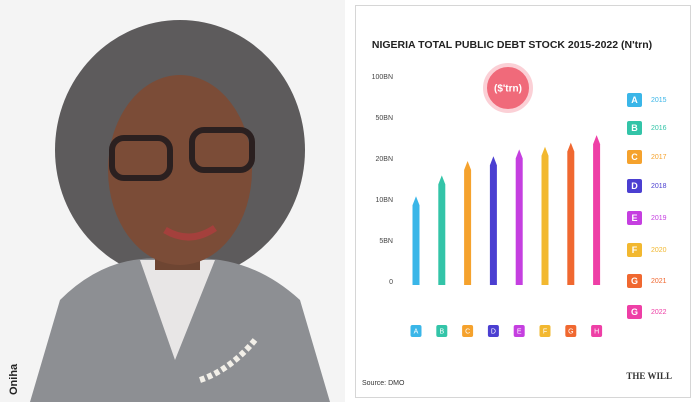 The image size is (696, 402). I want to click on face, so click(180, 170).